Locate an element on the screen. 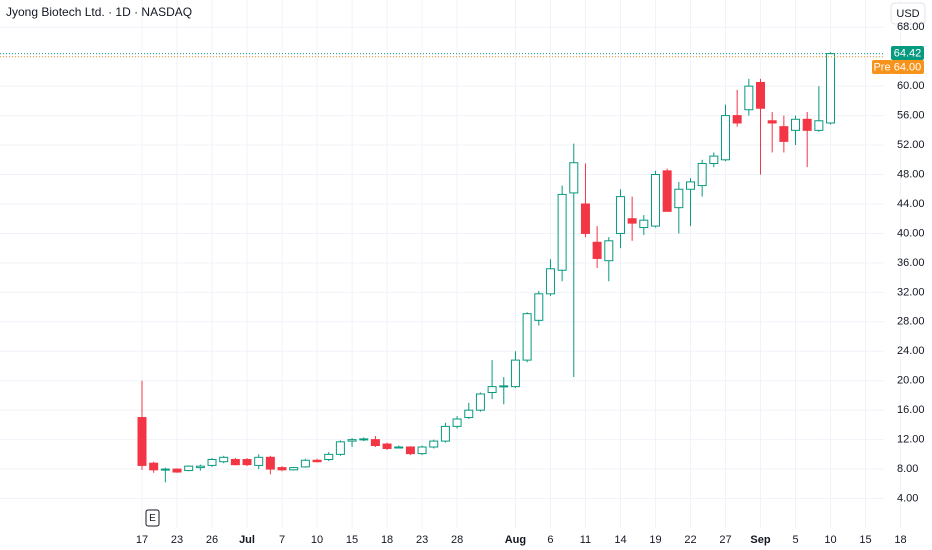 This screenshot has width=932, height=550. y-tick-label: 36.00 is located at coordinates (911, 263).